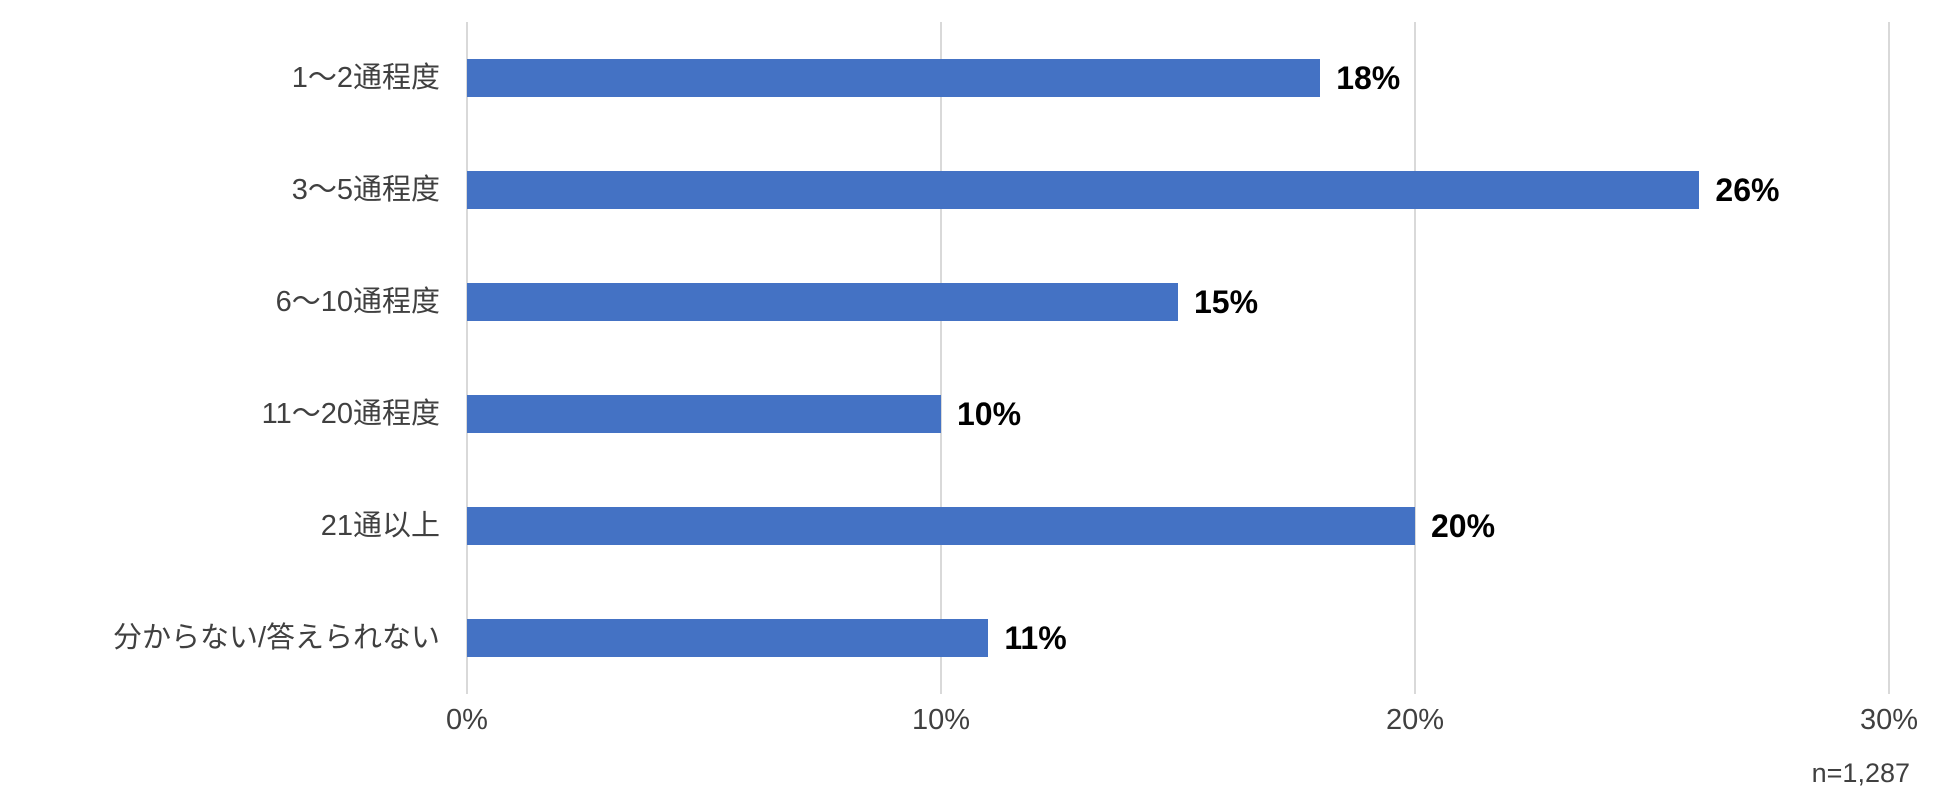  What do you see at coordinates (467, 720) in the screenshot?
I see `x-tick-label: 0%` at bounding box center [467, 720].